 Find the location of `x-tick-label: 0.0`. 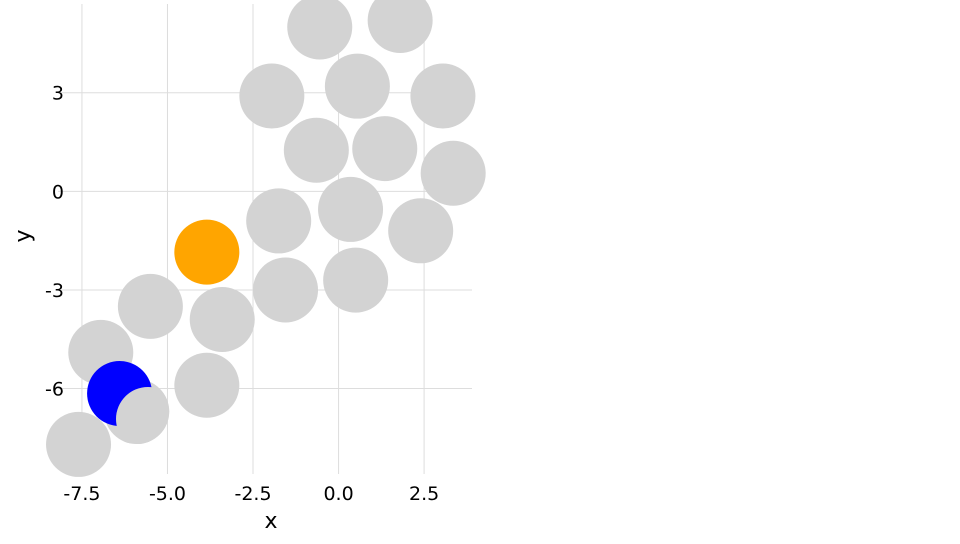

x-tick-label: 0.0 is located at coordinates (338, 494).